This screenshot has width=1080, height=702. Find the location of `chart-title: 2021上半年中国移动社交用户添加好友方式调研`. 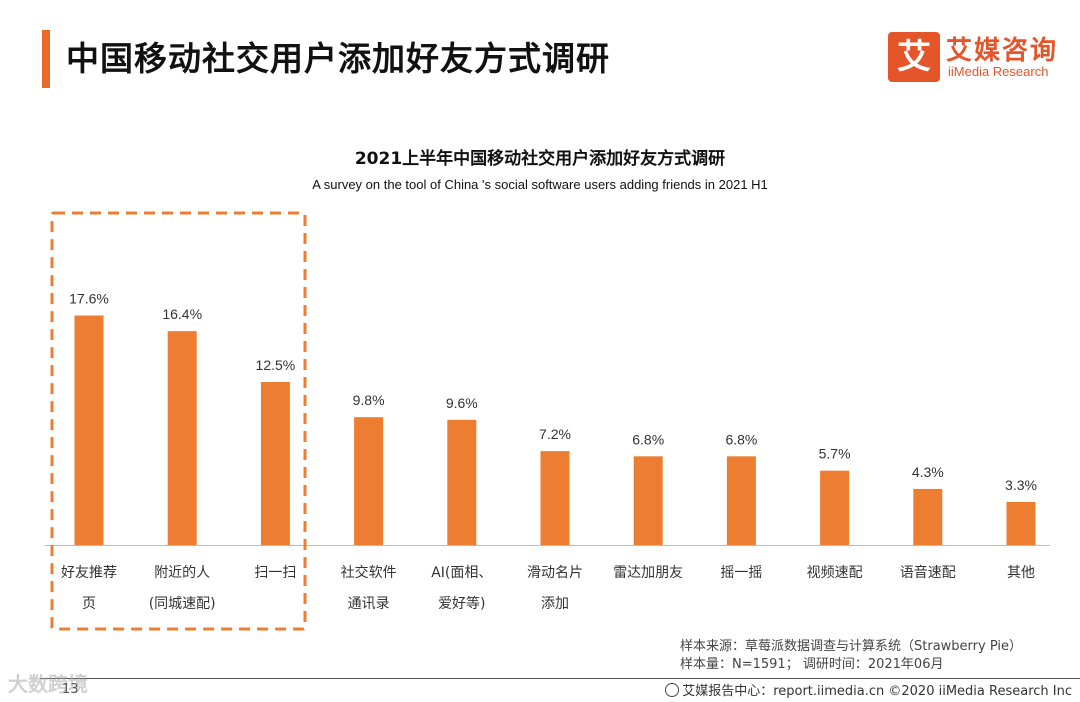

chart-title: 2021上半年中国移动社交用户添加好友方式调研 is located at coordinates (540, 159).